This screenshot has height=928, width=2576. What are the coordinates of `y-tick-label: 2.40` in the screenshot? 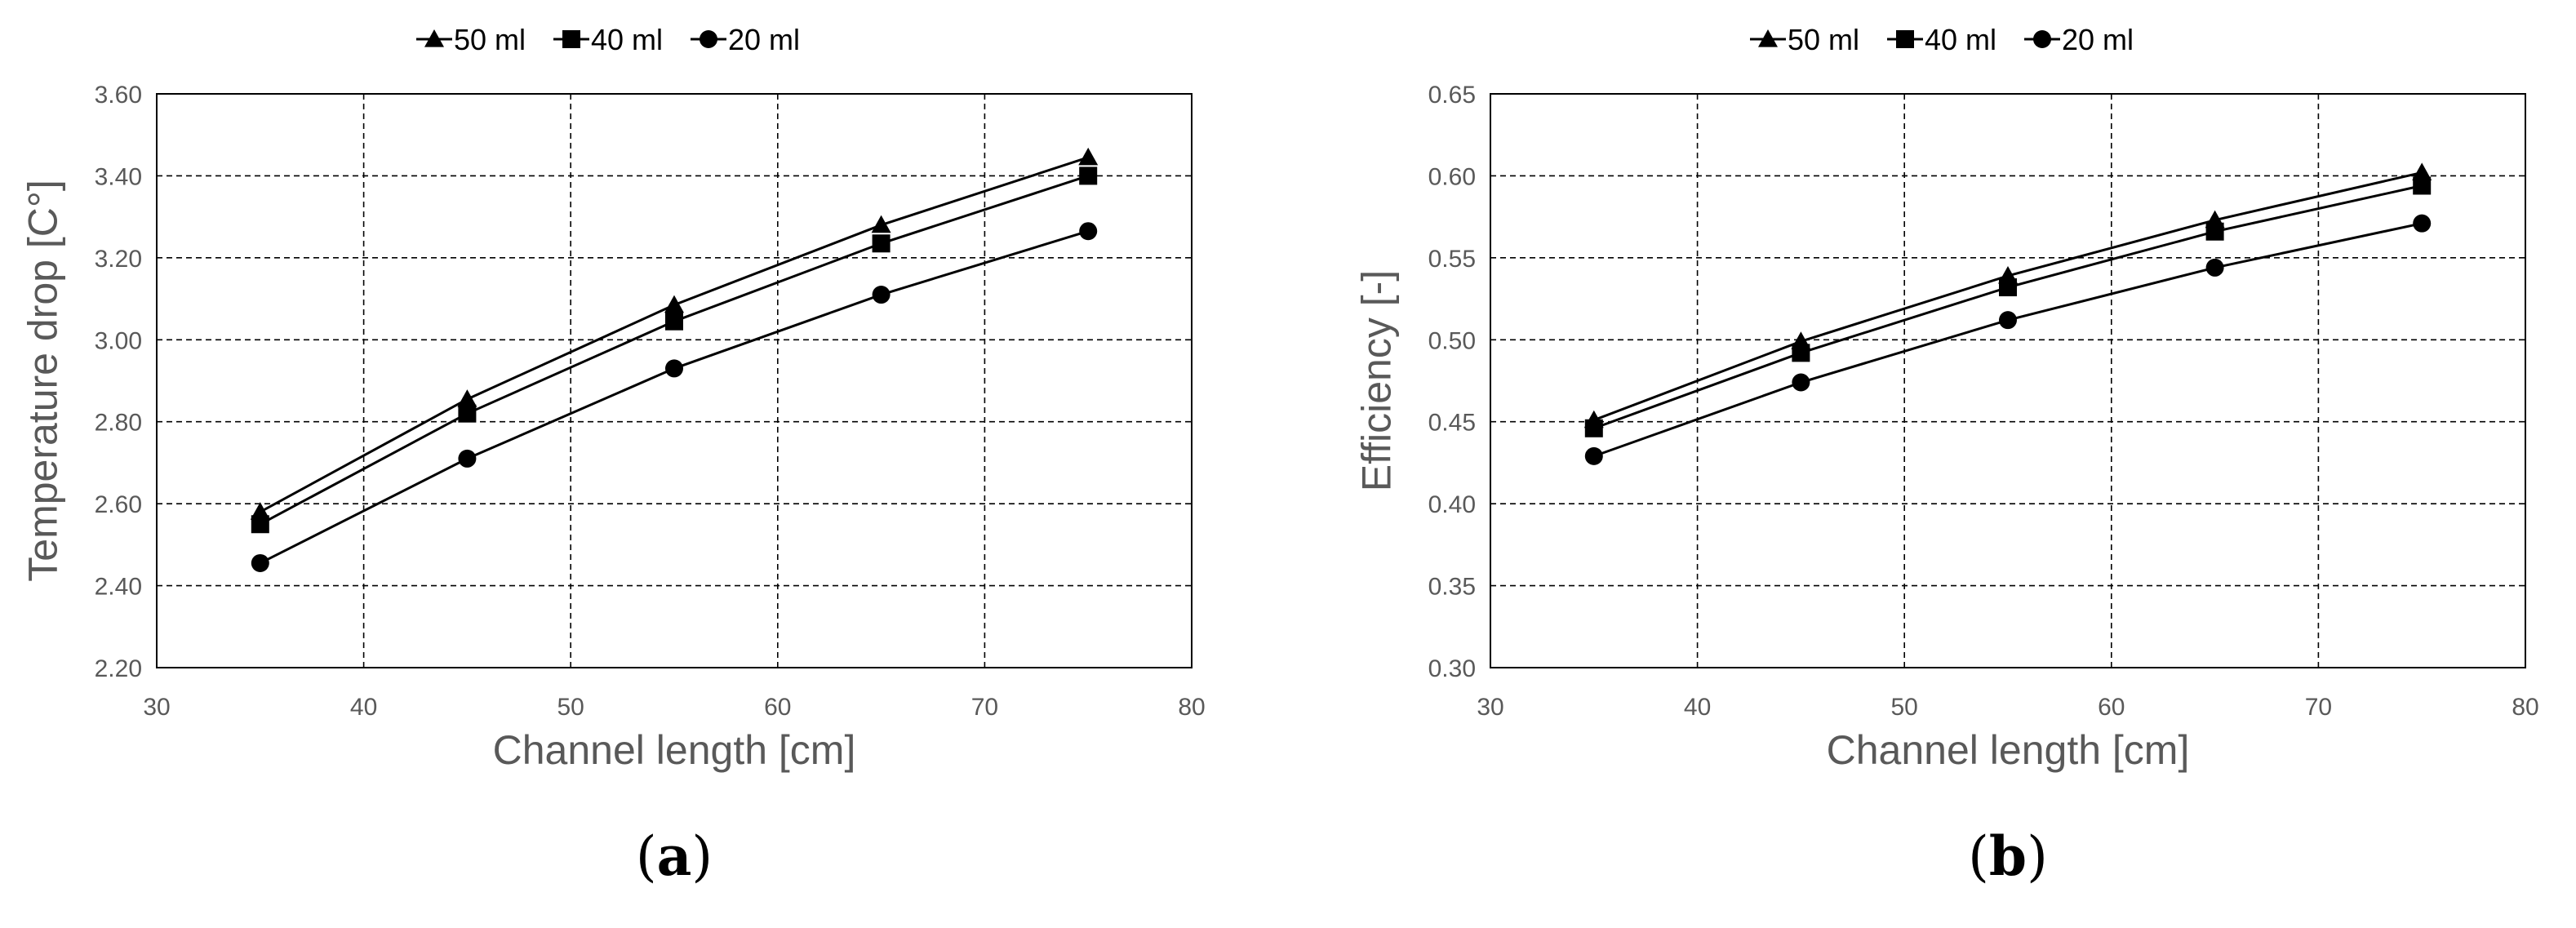 It's located at (118, 587).